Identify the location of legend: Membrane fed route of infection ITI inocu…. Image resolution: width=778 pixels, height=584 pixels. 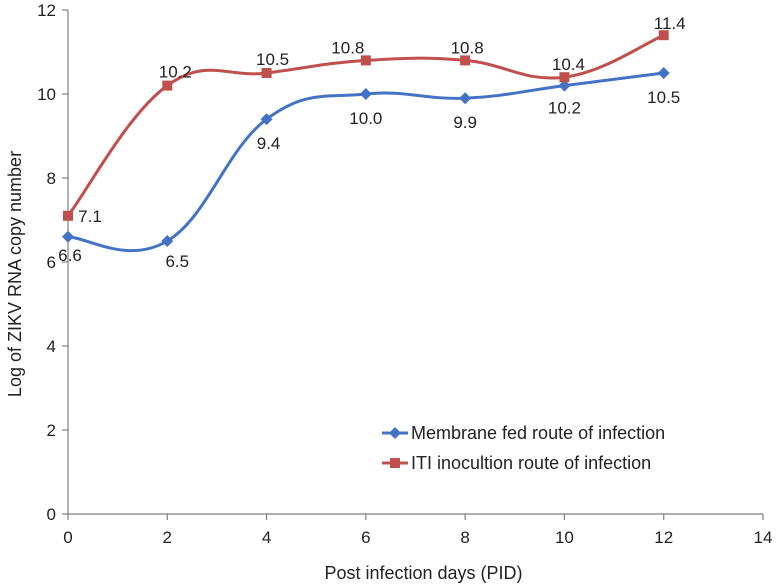
(523, 448).